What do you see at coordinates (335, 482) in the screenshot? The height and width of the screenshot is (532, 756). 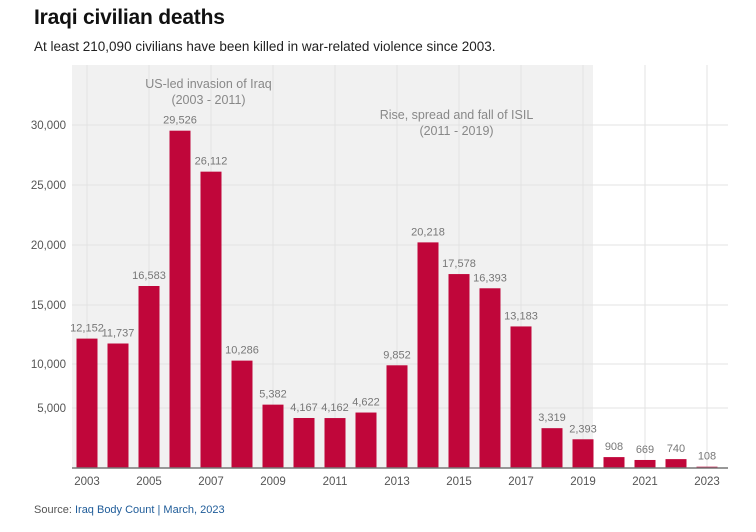 I see `x-tick-label: 2011` at bounding box center [335, 482].